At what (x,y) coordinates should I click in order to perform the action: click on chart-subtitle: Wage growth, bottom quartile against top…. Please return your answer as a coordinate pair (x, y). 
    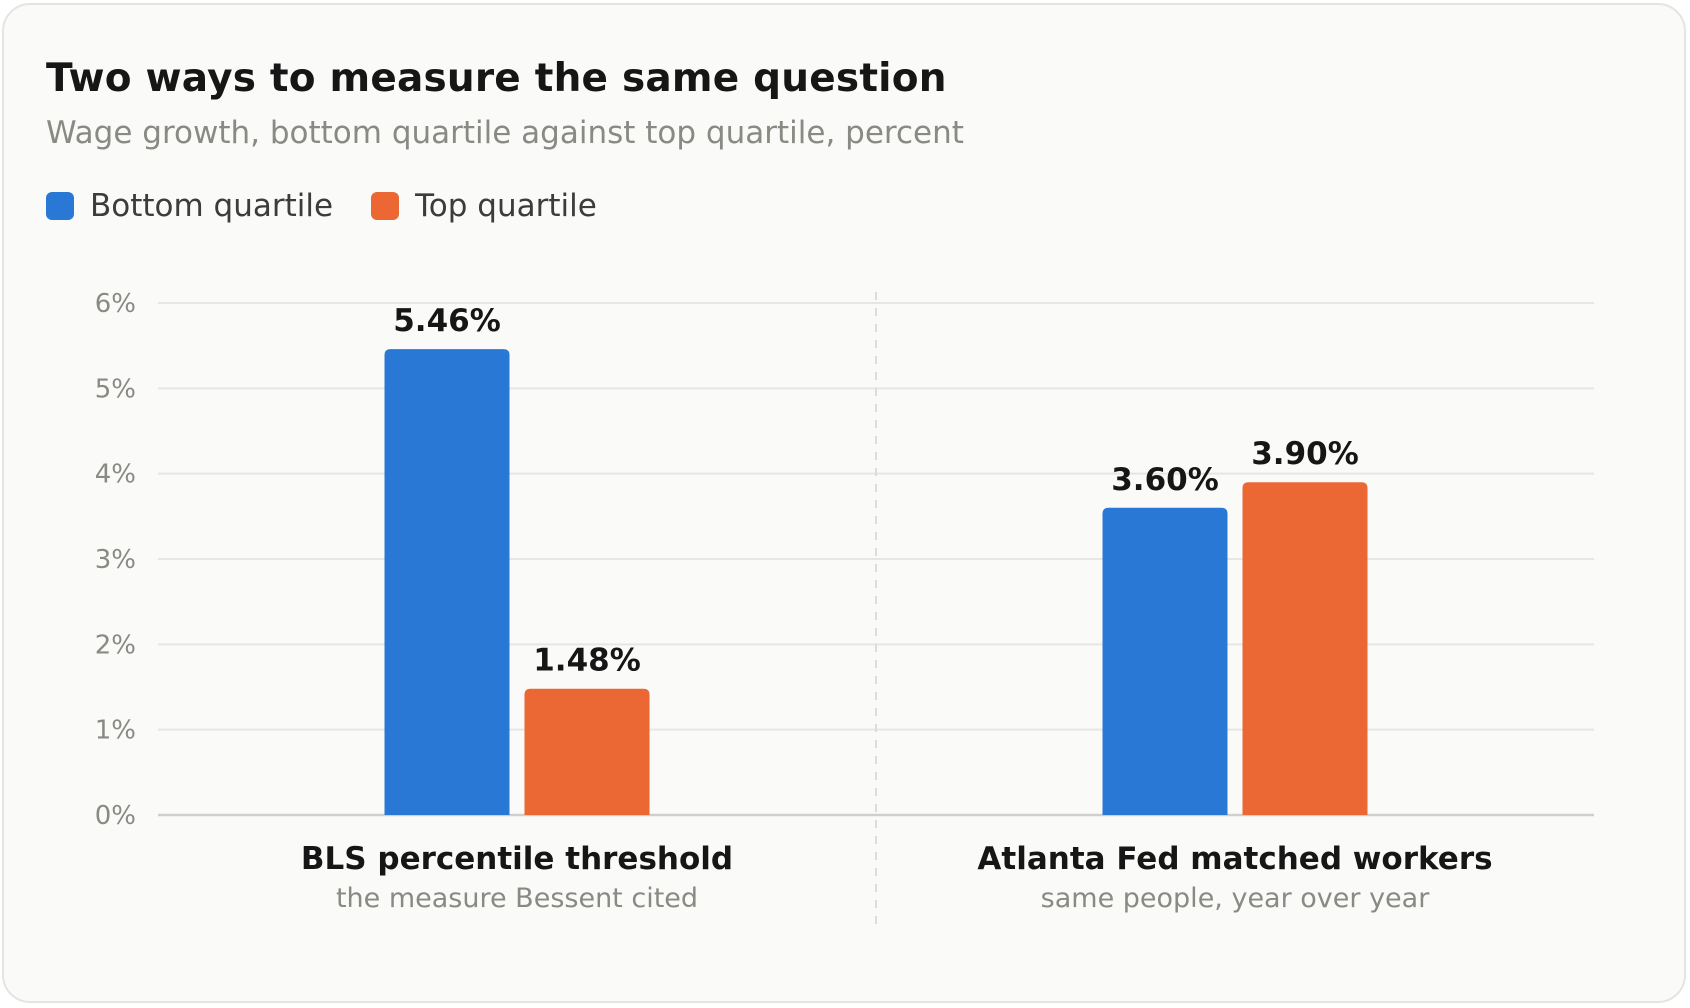
    Looking at the image, I should click on (505, 133).